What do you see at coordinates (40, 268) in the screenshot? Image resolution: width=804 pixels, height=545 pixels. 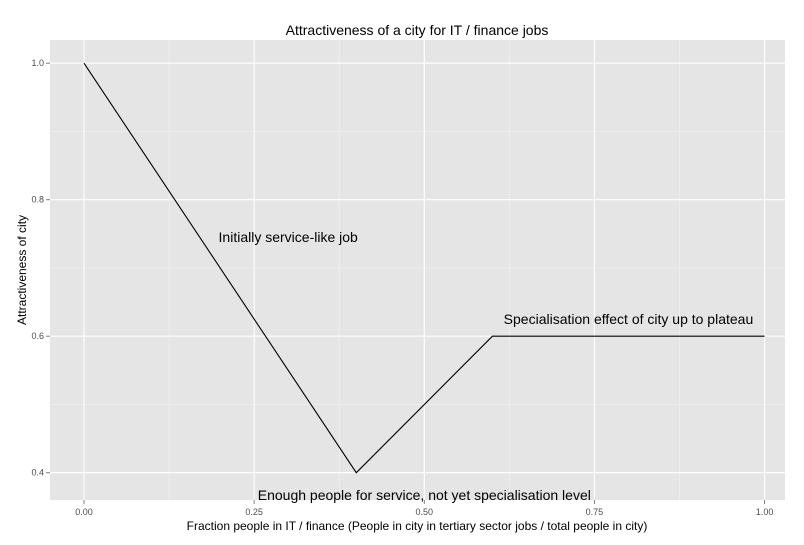 I see `y-axis-ticks: 0.4 0.6 0.8 1.0` at bounding box center [40, 268].